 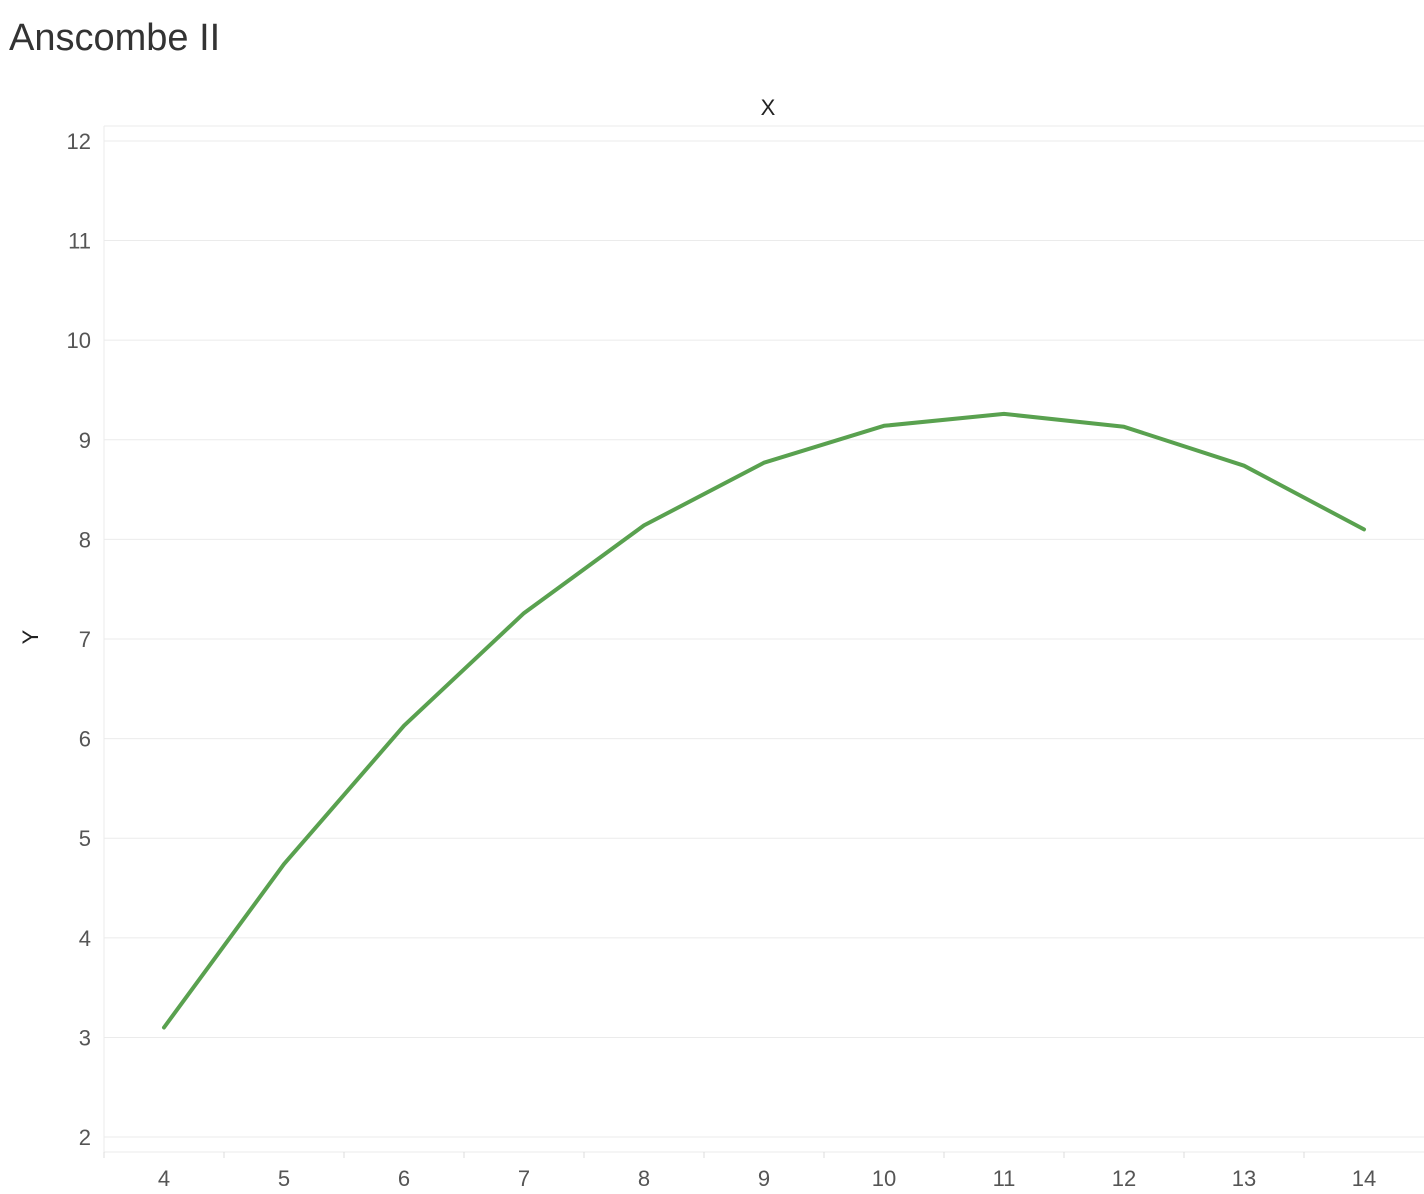 What do you see at coordinates (85, 739) in the screenshot?
I see `y-tick-label: 6` at bounding box center [85, 739].